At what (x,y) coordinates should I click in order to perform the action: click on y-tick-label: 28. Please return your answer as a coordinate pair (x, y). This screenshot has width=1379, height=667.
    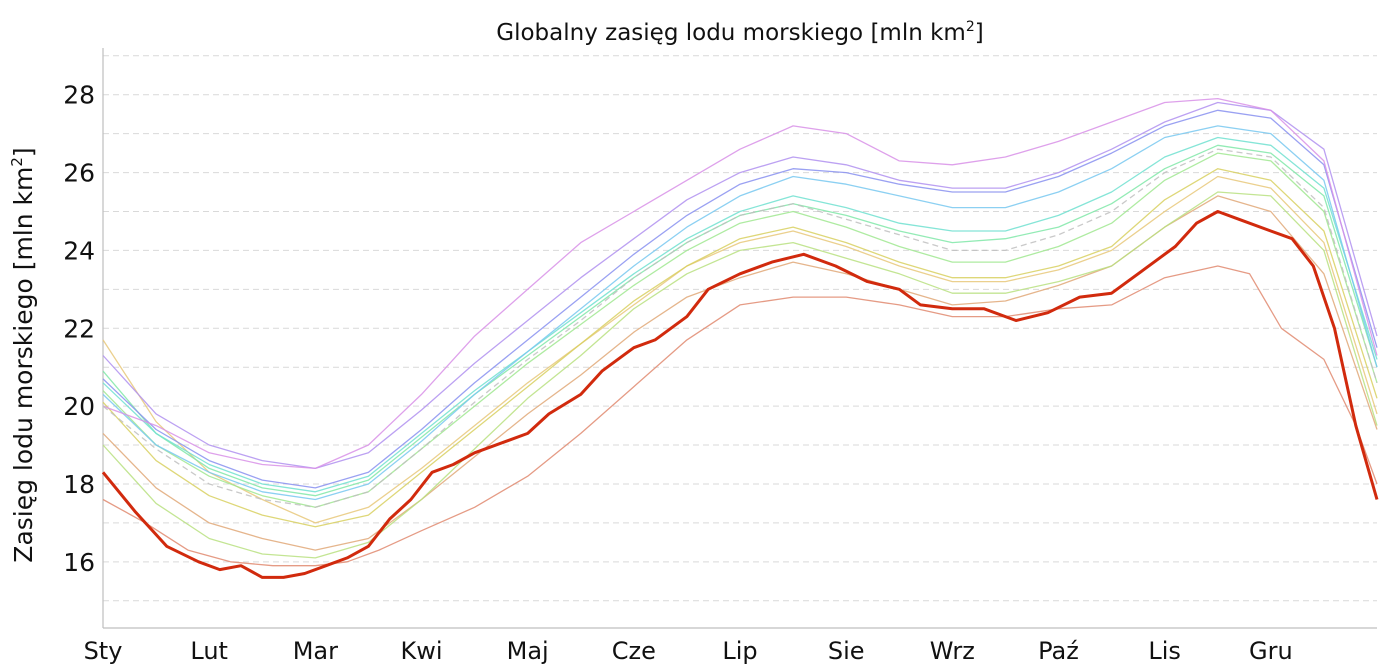
    Looking at the image, I should click on (79, 95).